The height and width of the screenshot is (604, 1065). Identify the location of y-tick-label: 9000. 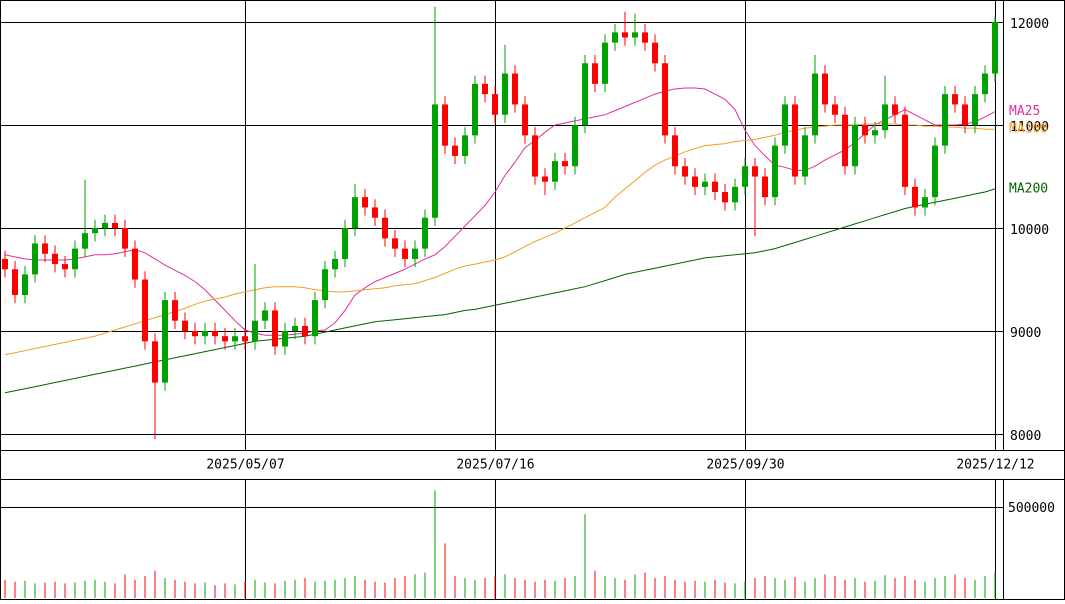
(1025, 333).